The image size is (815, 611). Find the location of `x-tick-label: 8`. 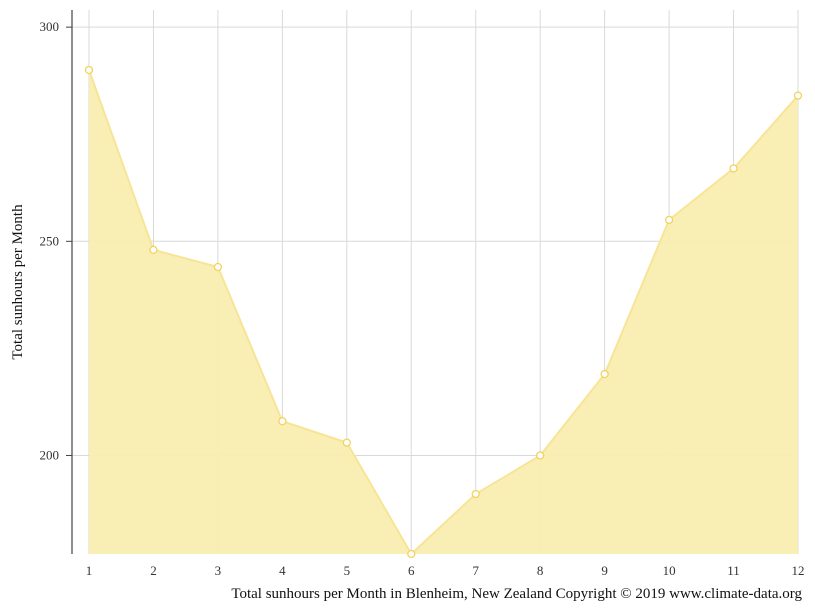

x-tick-label: 8 is located at coordinates (540, 570).